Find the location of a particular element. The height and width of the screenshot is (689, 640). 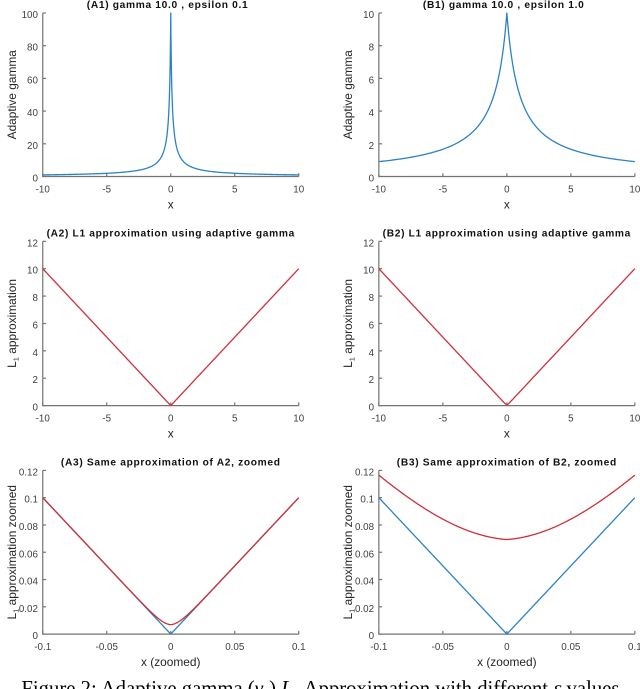

svg-text: 20 is located at coordinates (32, 146).